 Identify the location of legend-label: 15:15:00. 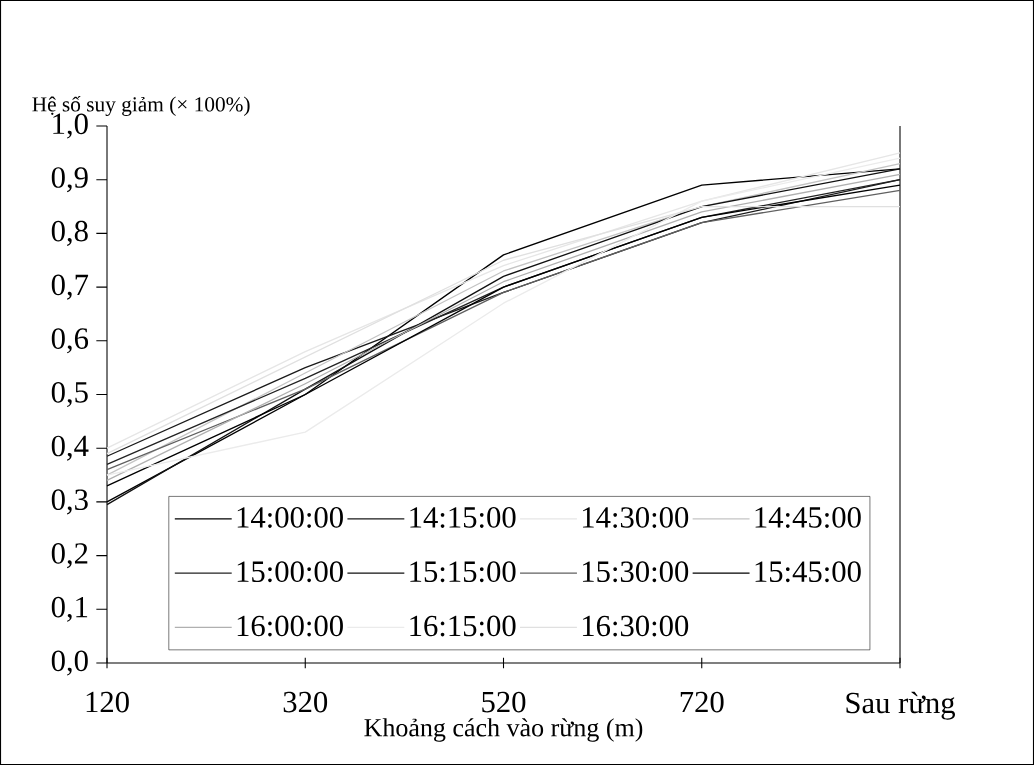
(463, 572).